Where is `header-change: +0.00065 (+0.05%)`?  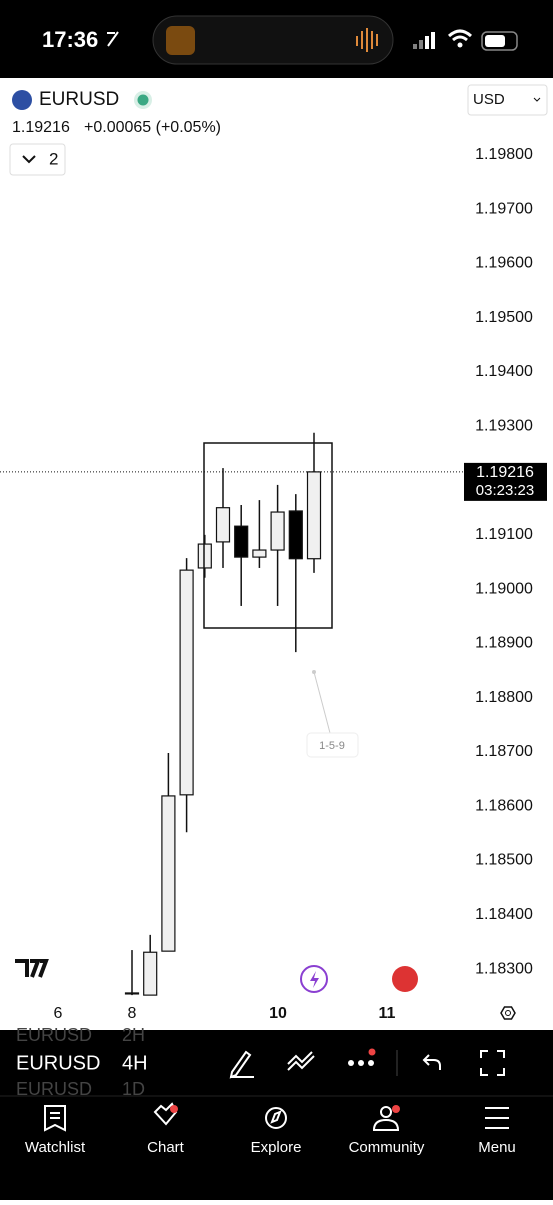
header-change: +0.00065 (+0.05%) is located at coordinates (152, 127).